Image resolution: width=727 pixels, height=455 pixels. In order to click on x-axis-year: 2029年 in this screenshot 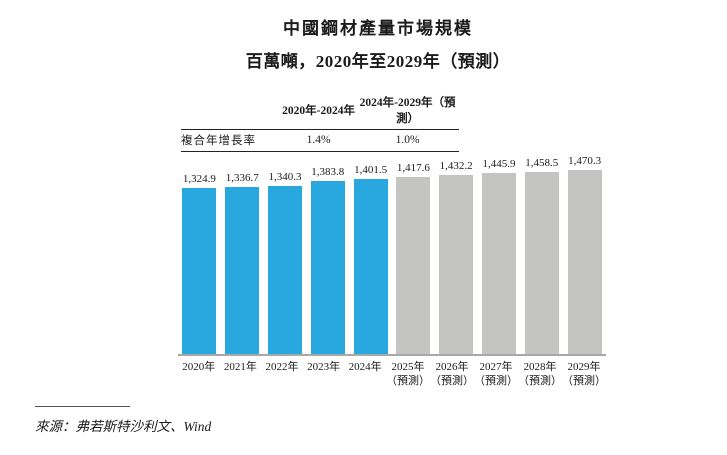, I will do `click(584, 367)`.